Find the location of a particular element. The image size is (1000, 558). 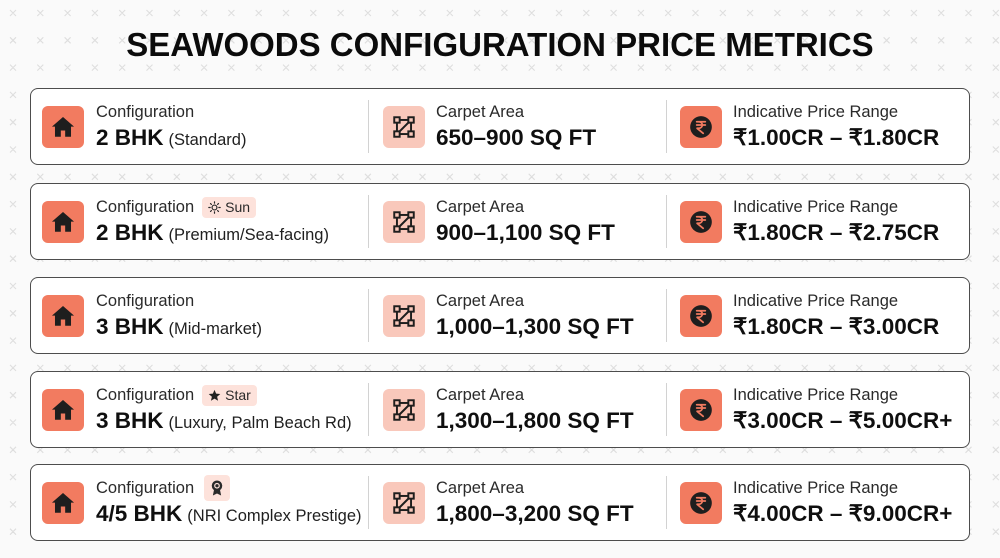

sun-icon is located at coordinates (214, 207).